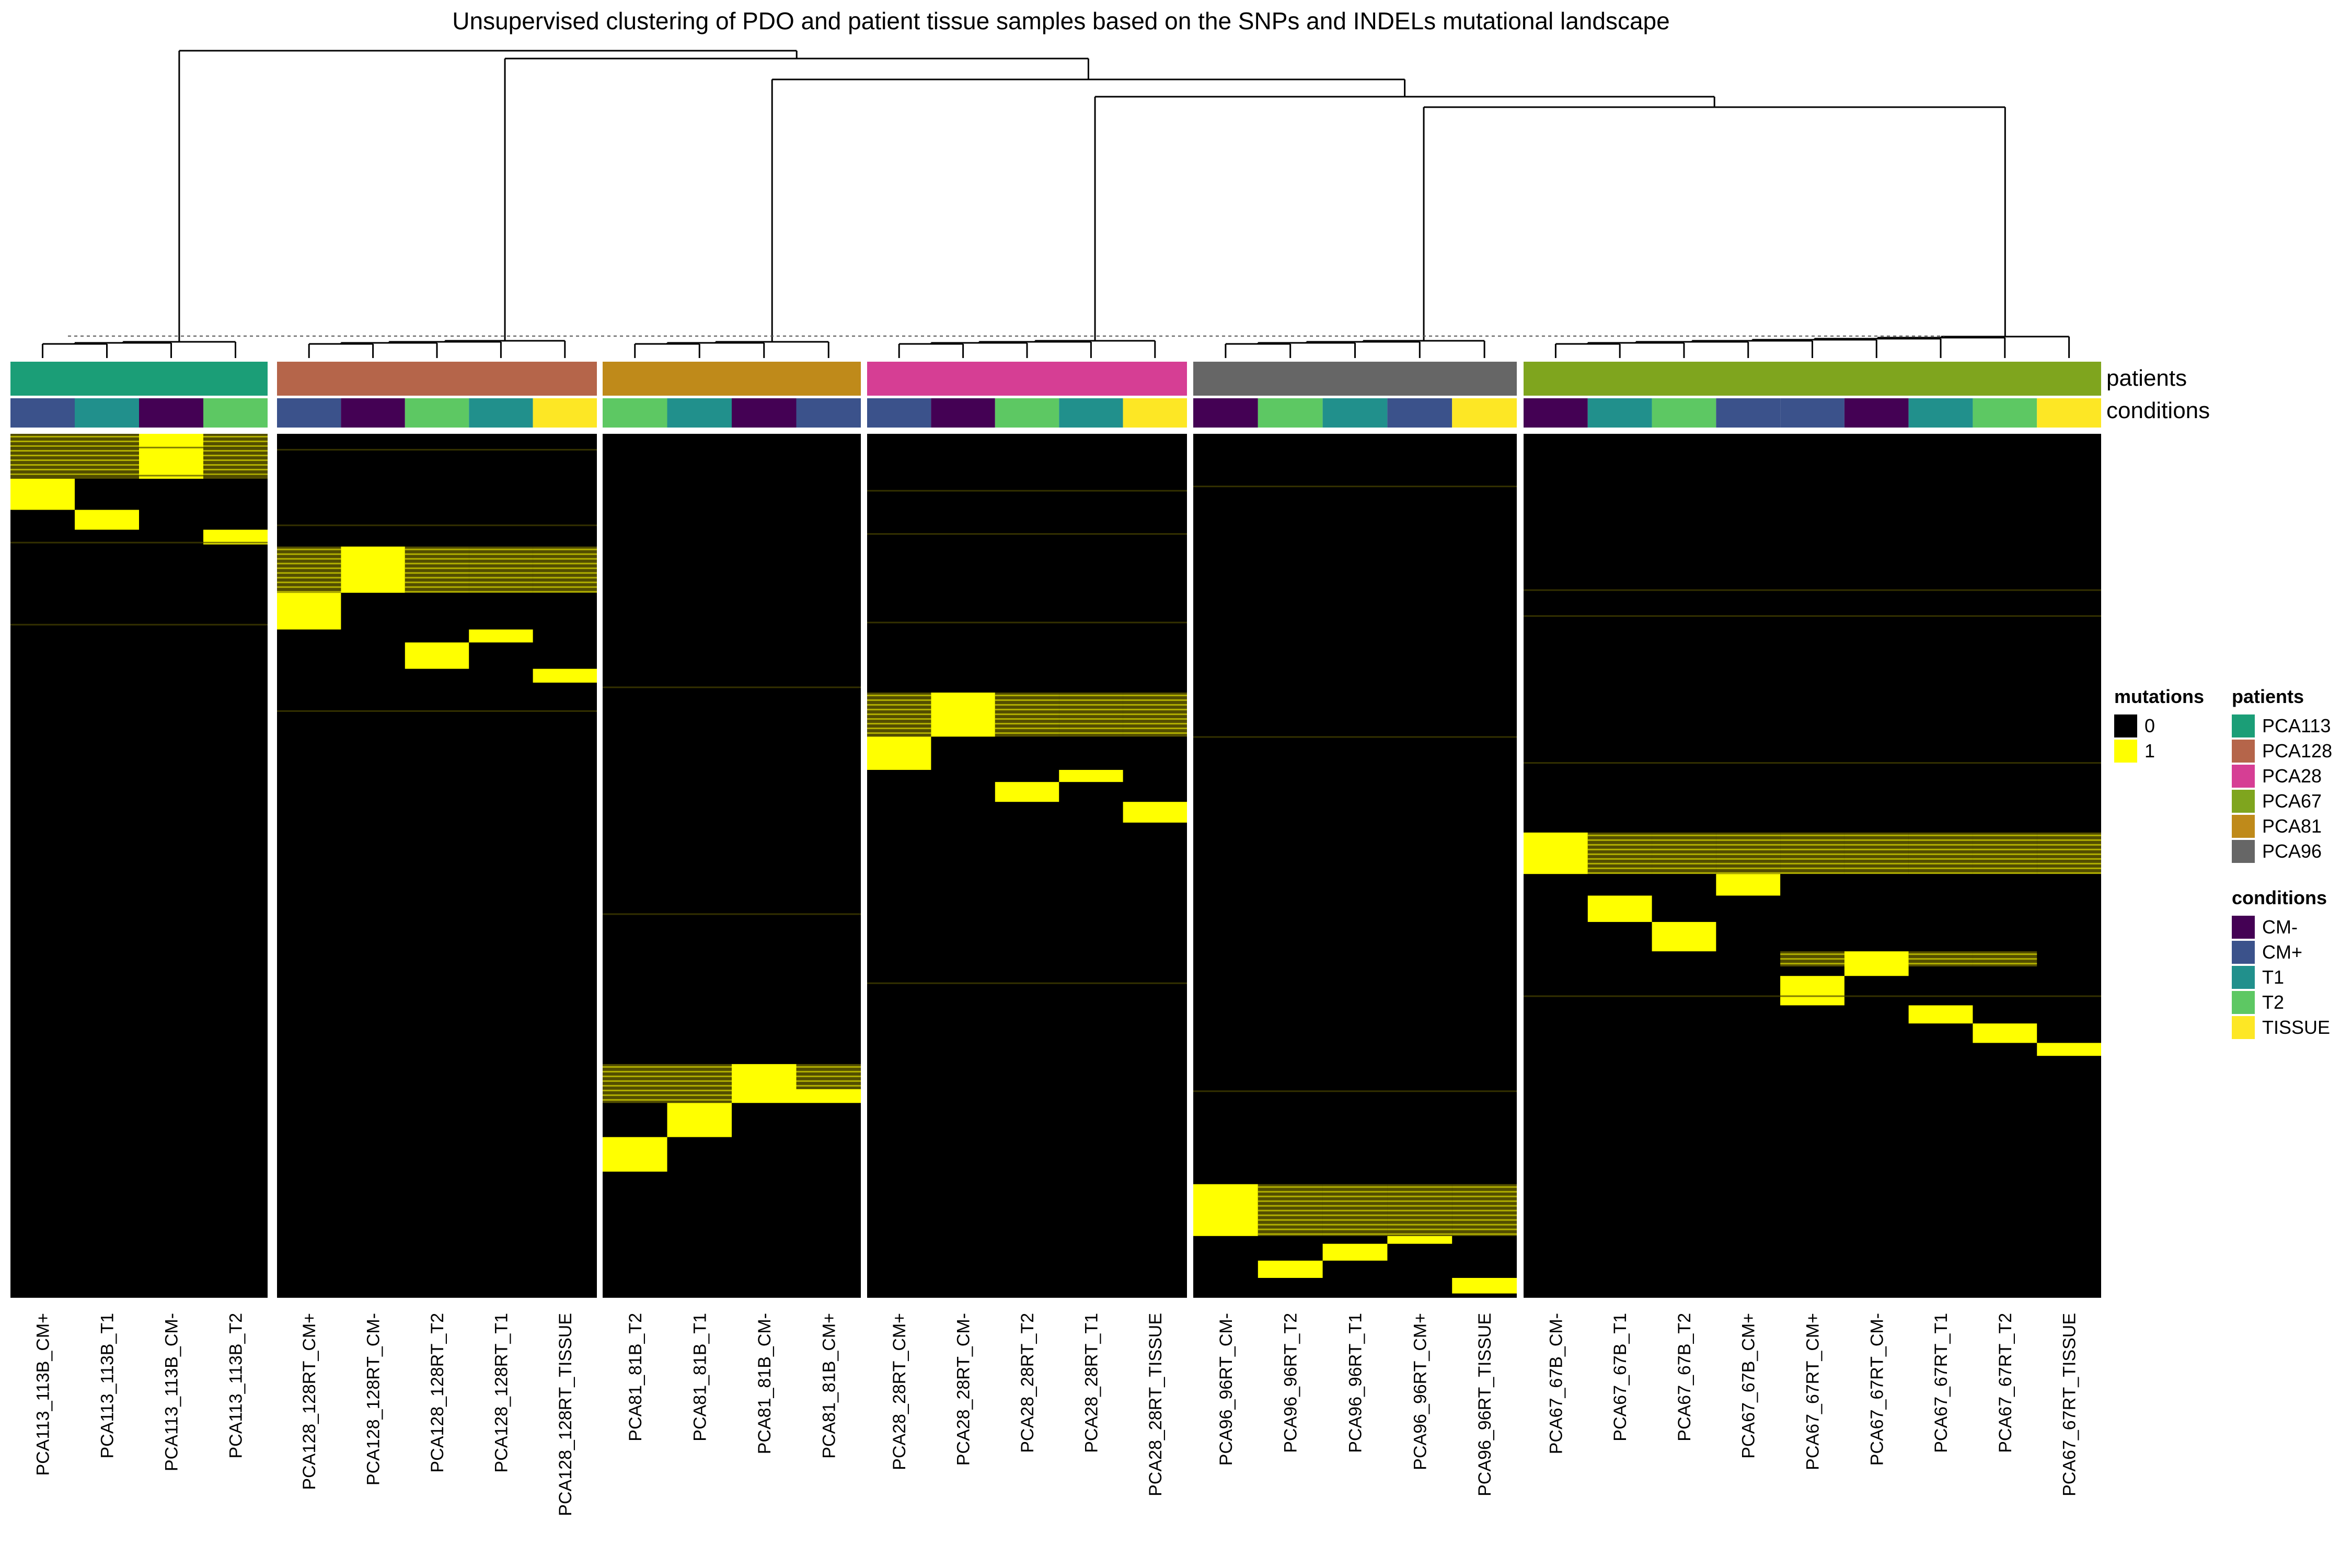 This screenshot has height=1568, width=2352. I want to click on sample-label: PCA128_128RT_CM-, so click(374, 1399).